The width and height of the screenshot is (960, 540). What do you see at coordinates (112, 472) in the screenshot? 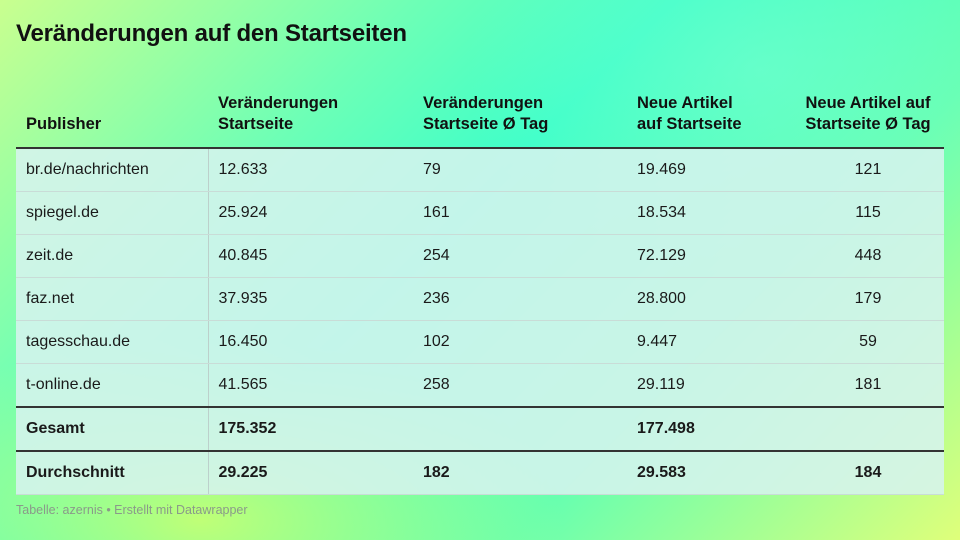
I see `row-label: Durchschnitt` at bounding box center [112, 472].